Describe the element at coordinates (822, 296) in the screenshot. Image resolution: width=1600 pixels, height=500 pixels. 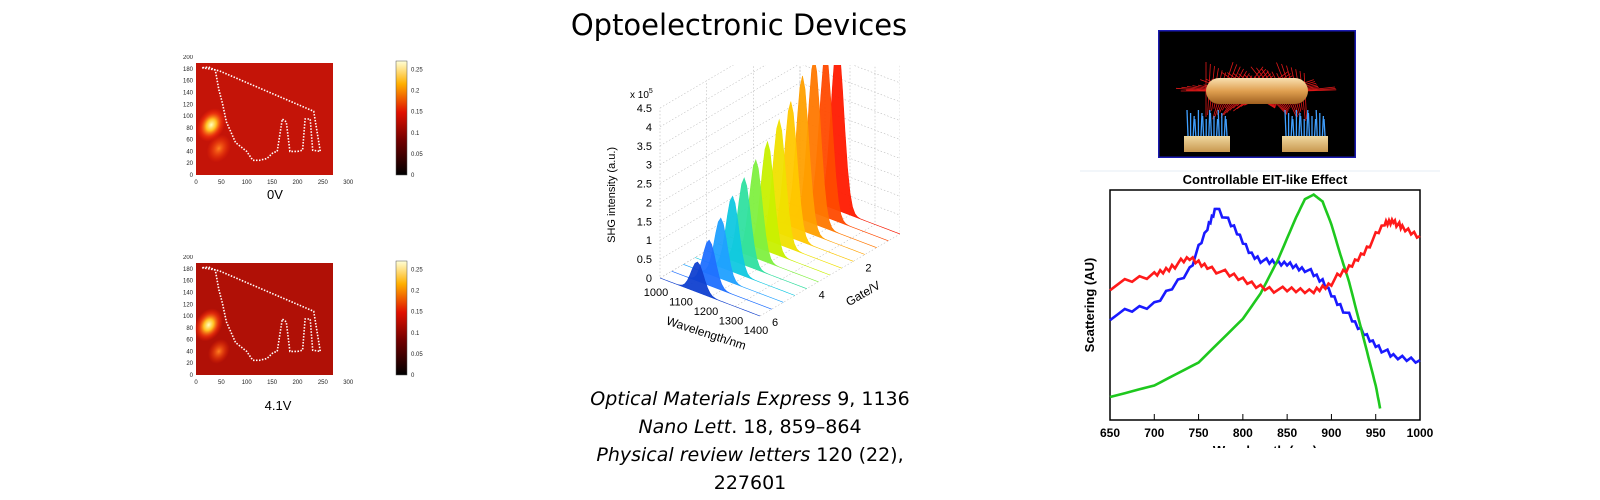
I see `y-tick-label: 4` at that location.